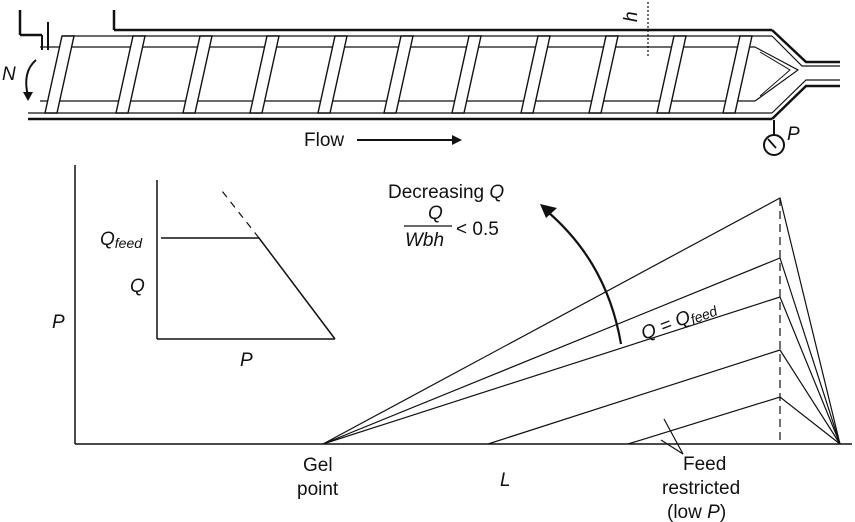 Image resolution: width=855 pixels, height=522 pixels. I want to click on inset-q-curve, so click(248, 288).